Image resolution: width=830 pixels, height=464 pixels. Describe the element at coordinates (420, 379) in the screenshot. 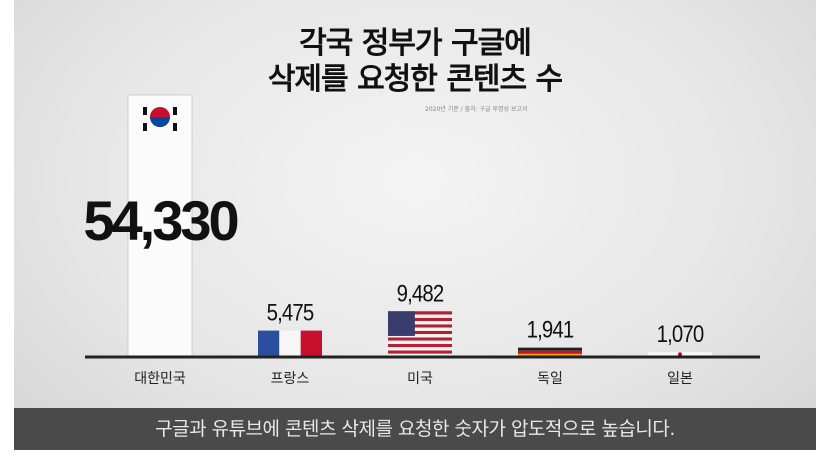

I see `category-label: 미국` at that location.